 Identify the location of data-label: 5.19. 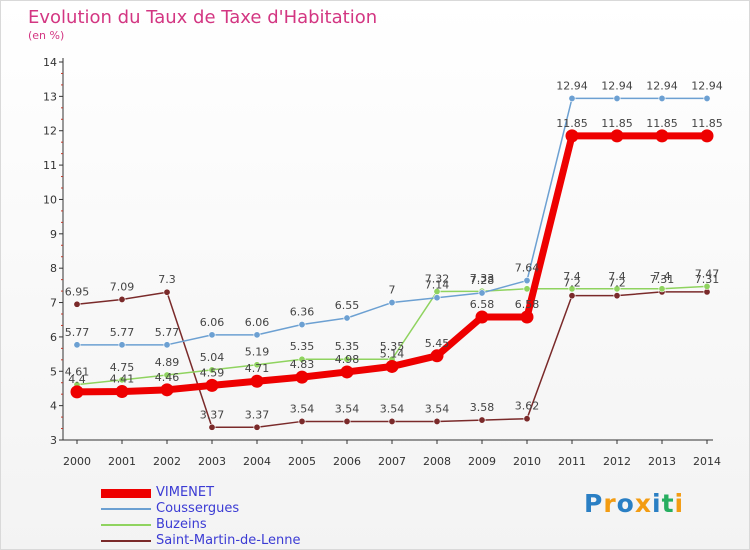
(257, 352).